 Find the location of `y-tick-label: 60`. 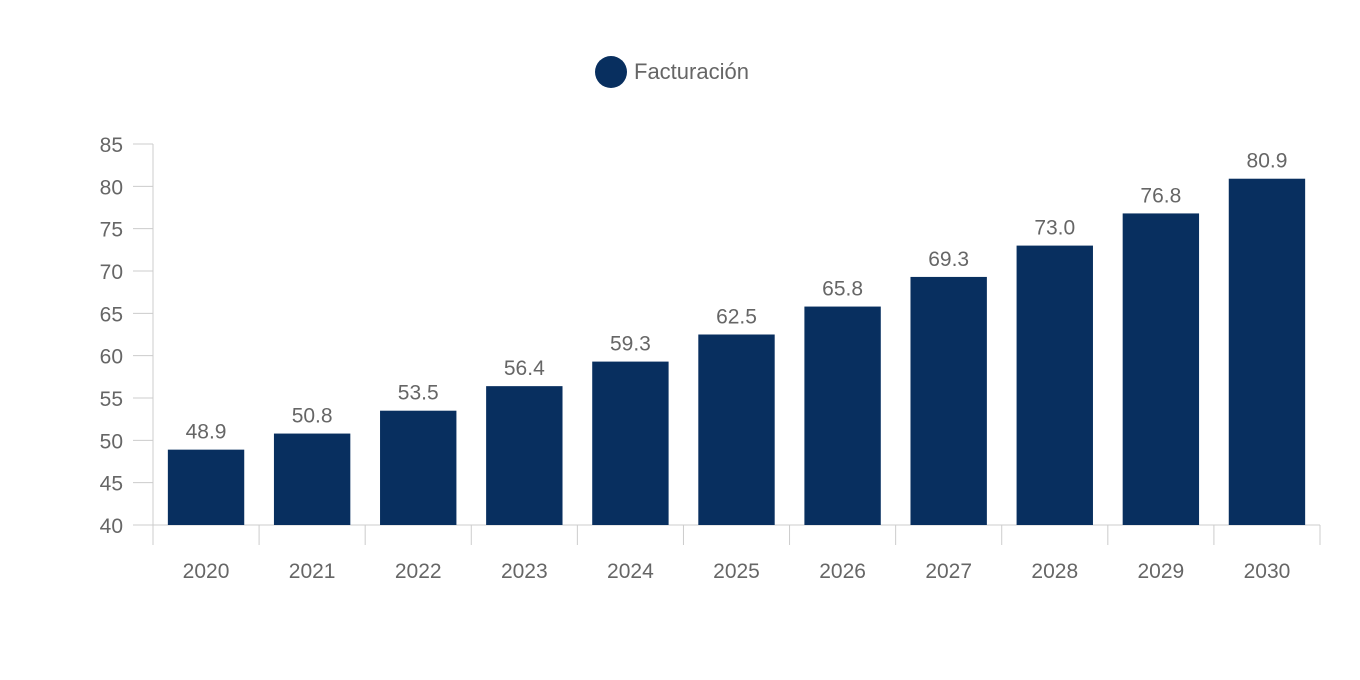

y-tick-label: 60 is located at coordinates (111, 357).